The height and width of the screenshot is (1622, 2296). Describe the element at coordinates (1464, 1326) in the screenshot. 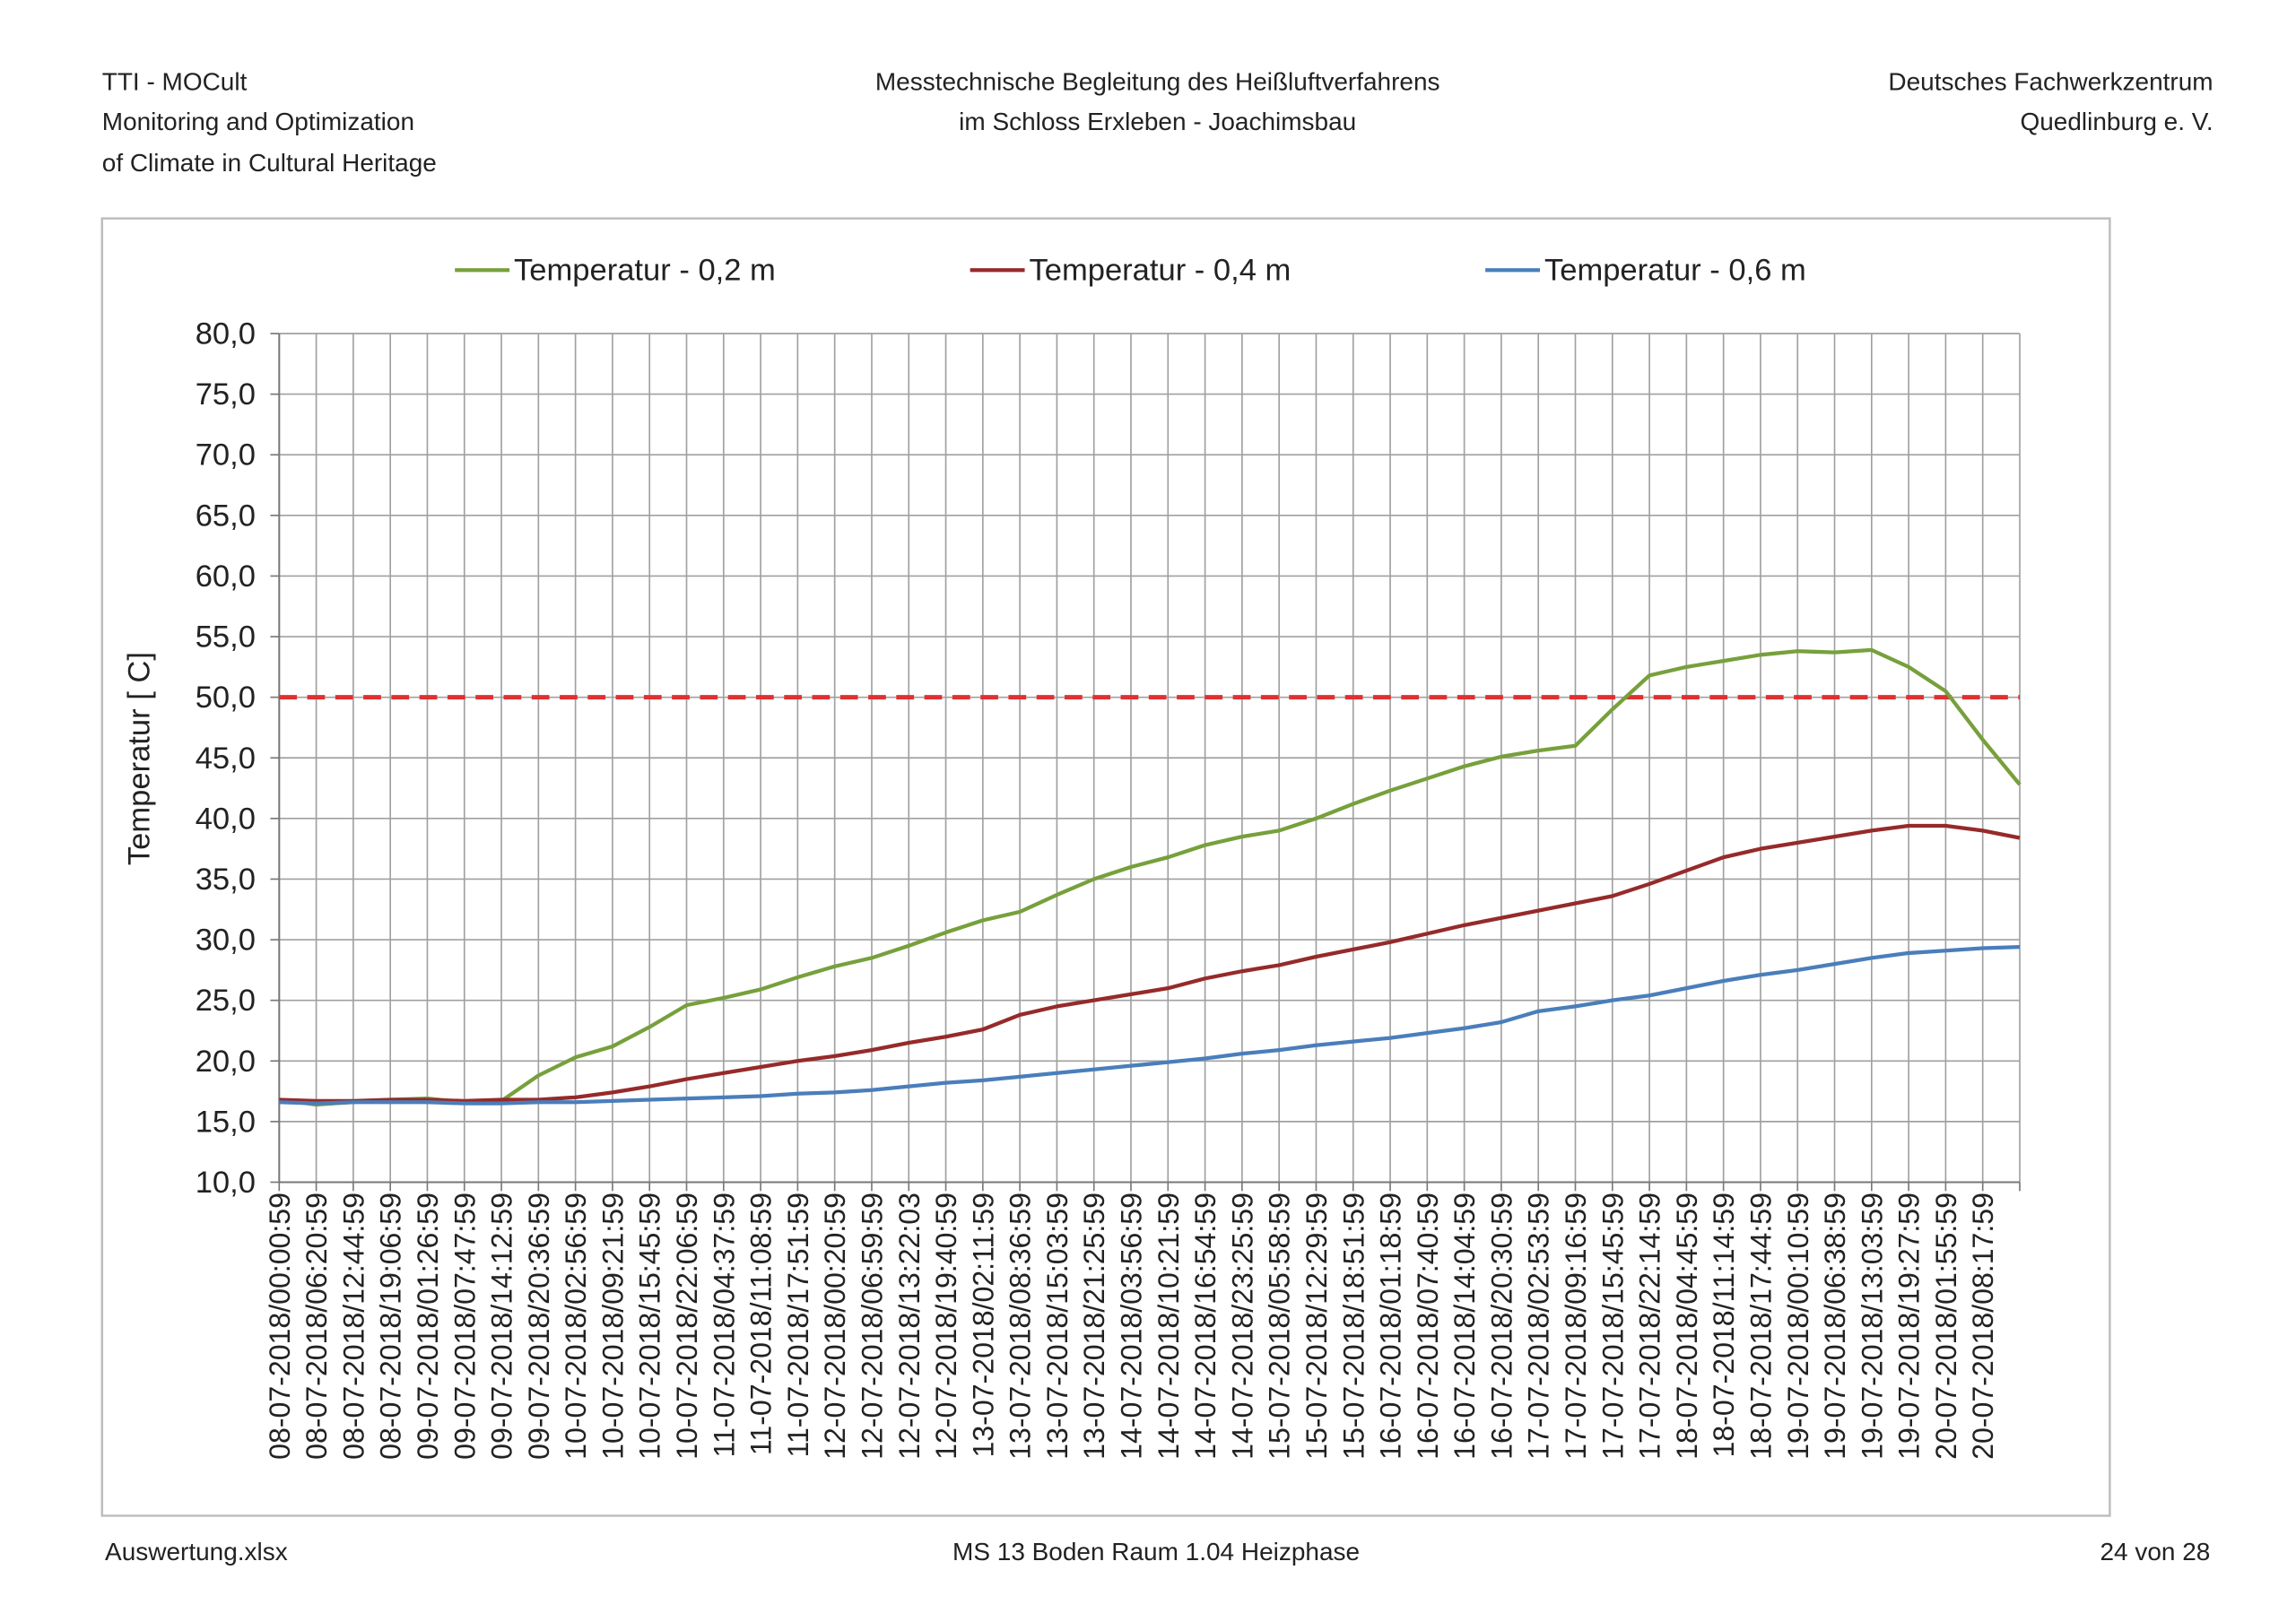

I see `x-tick-label: 16-07-2018/14:04:59` at that location.